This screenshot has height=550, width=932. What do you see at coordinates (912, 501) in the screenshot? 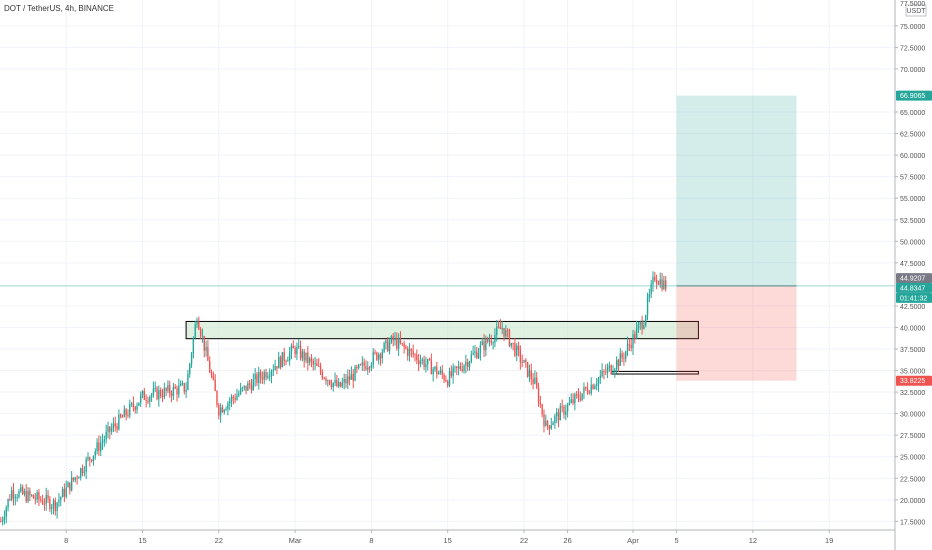
I see `price-tick-label: 20.0000` at bounding box center [912, 501].